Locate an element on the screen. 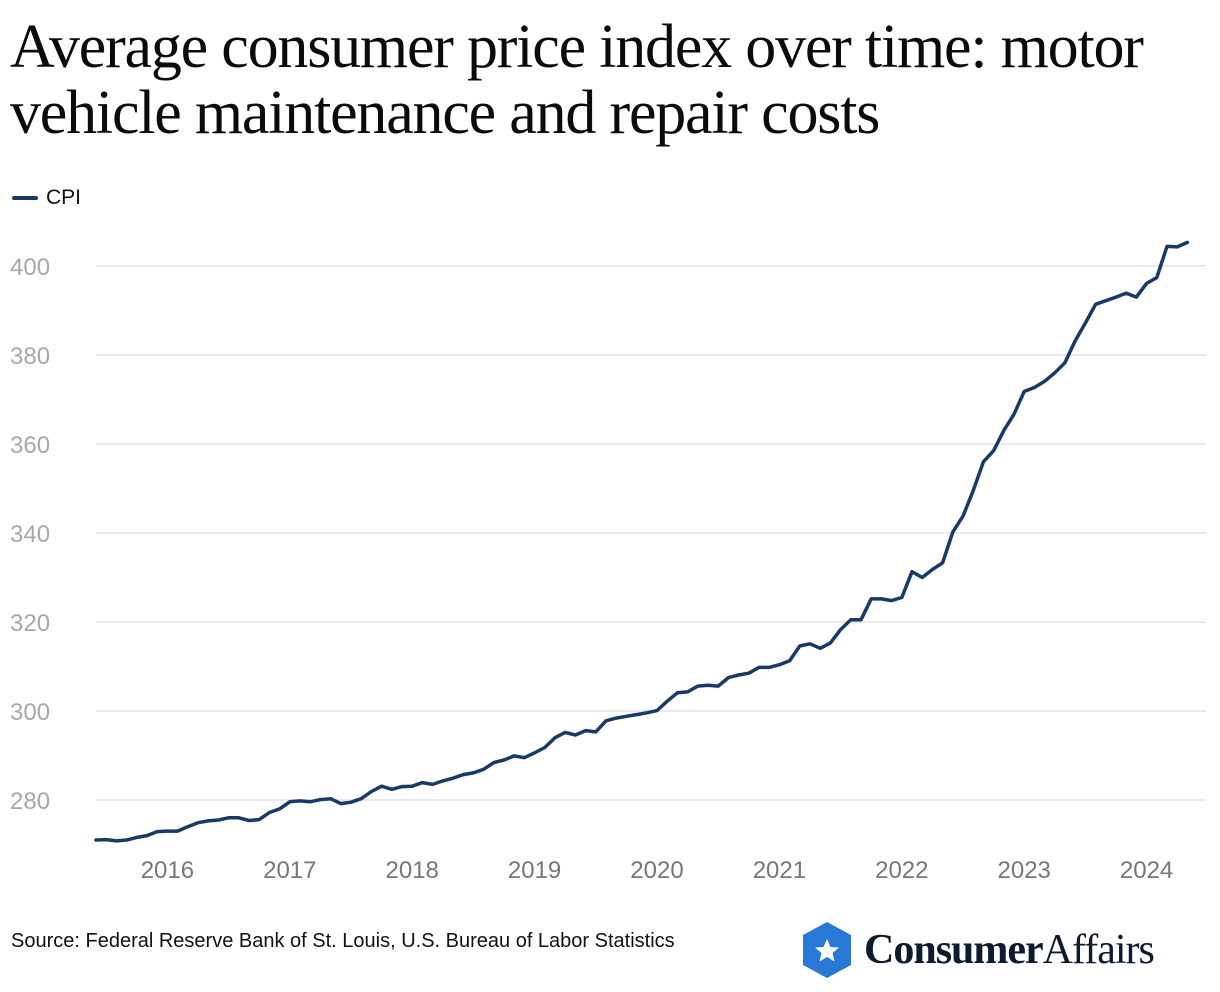  legend-label-cpi: CPI is located at coordinates (64, 197).